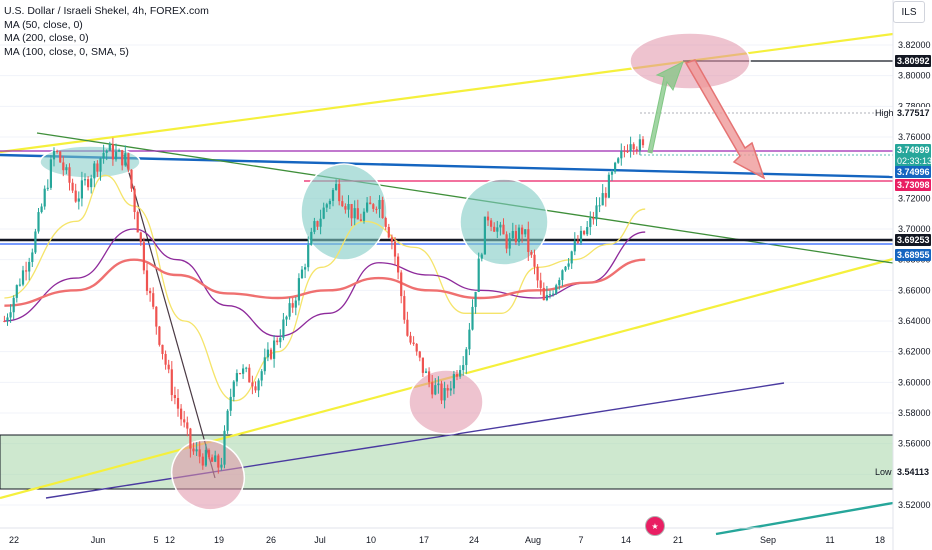 The height and width of the screenshot is (550, 932). What do you see at coordinates (98, 540) in the screenshot?
I see `time-tick-label: Jun` at bounding box center [98, 540].